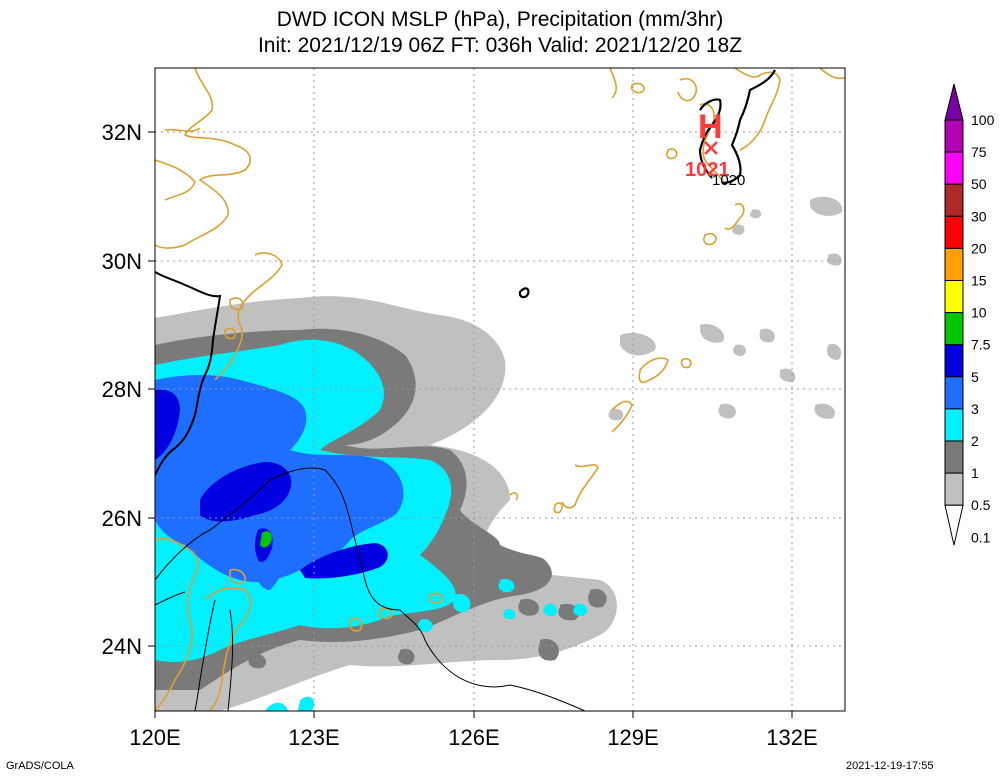 The width and height of the screenshot is (1000, 779). I want to click on colorbar-label: 7.5, so click(981, 345).